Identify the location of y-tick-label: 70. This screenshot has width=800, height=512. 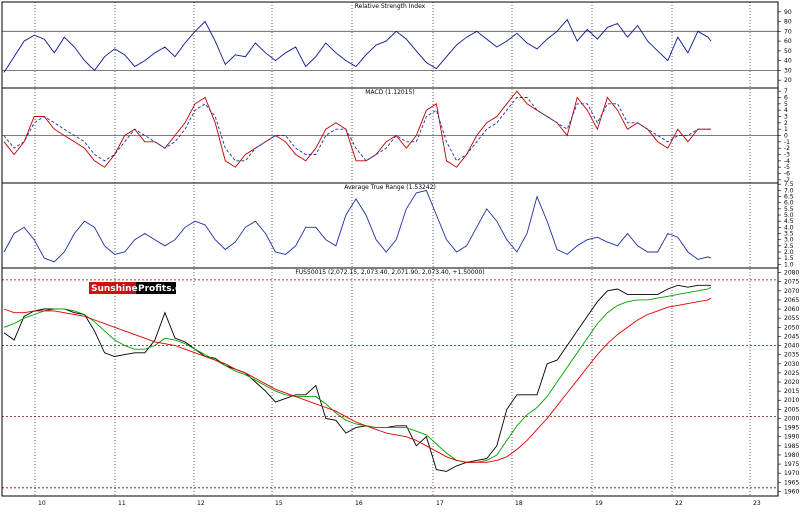
(788, 31).